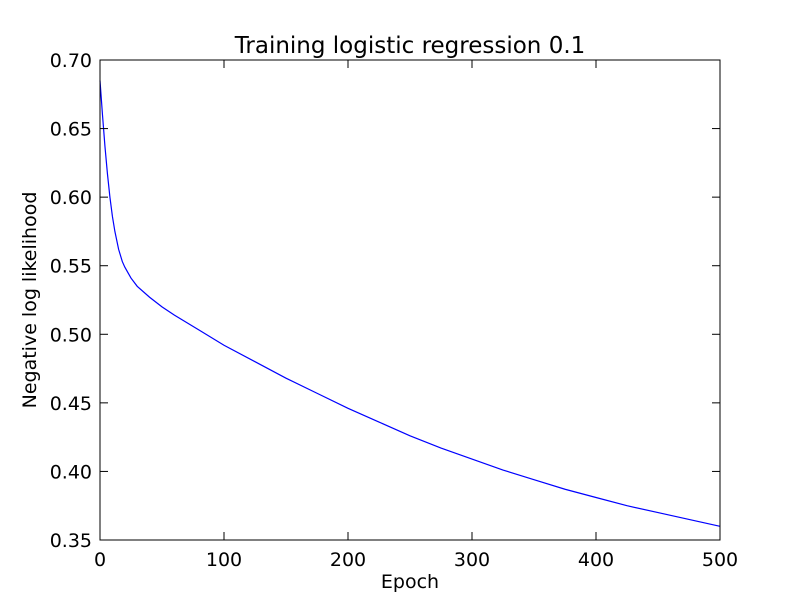 The height and width of the screenshot is (600, 800). Describe the element at coordinates (71, 335) in the screenshot. I see `y-tick-label: 0.50` at that location.